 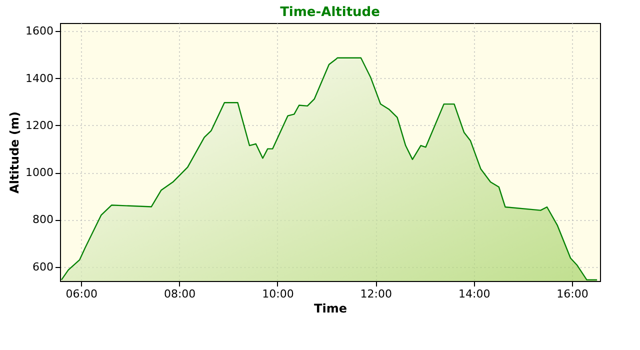 I want to click on chart-title: Time-Altitude, so click(x=330, y=12).